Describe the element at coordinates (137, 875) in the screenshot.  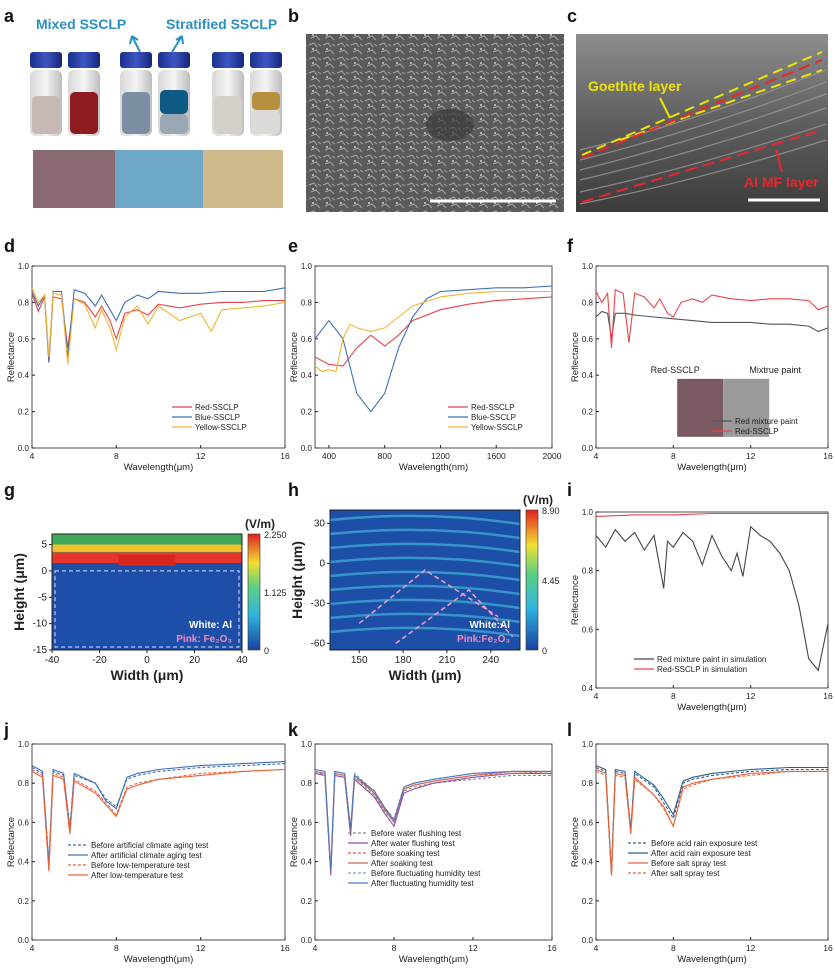
I see `legend-label: After low-temperature test` at that location.